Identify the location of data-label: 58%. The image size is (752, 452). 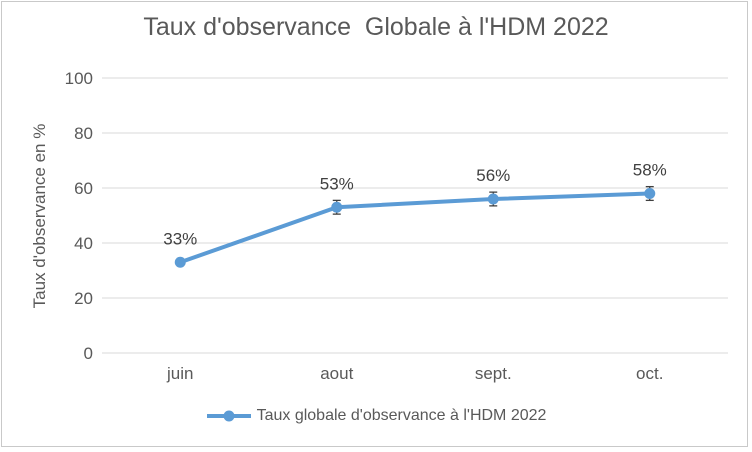
(650, 170).